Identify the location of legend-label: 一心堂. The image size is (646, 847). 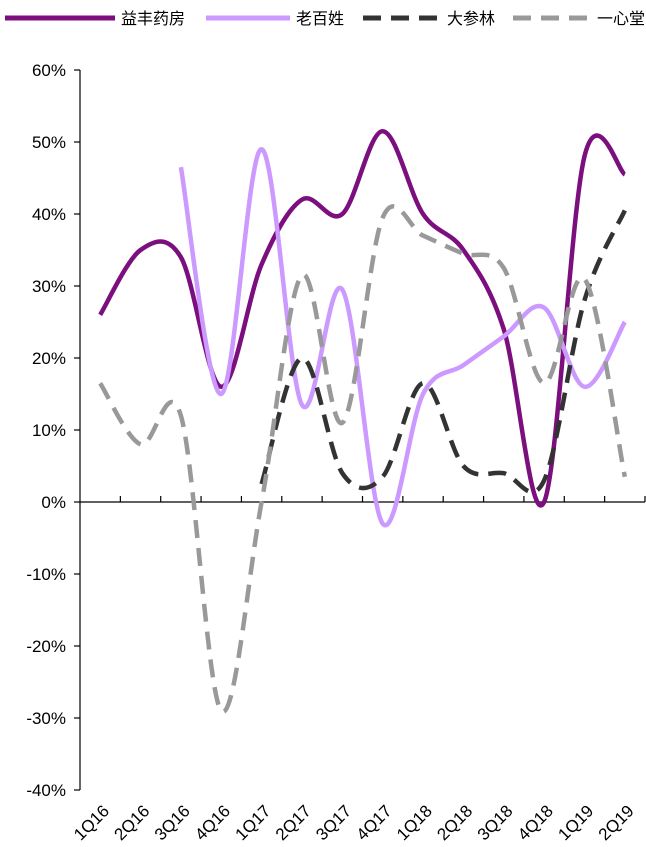
(621, 18).